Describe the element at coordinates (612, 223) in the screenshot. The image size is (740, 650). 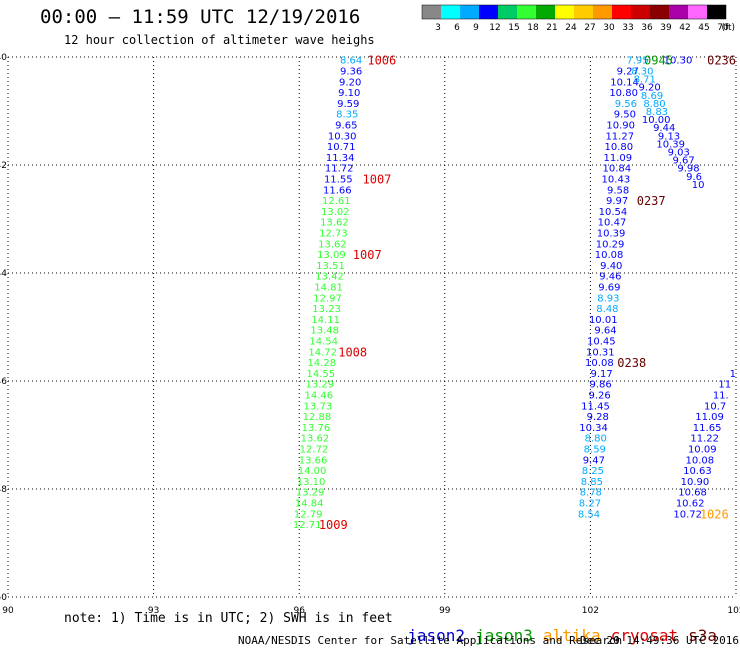
I see `swh-value: 10.47` at that location.